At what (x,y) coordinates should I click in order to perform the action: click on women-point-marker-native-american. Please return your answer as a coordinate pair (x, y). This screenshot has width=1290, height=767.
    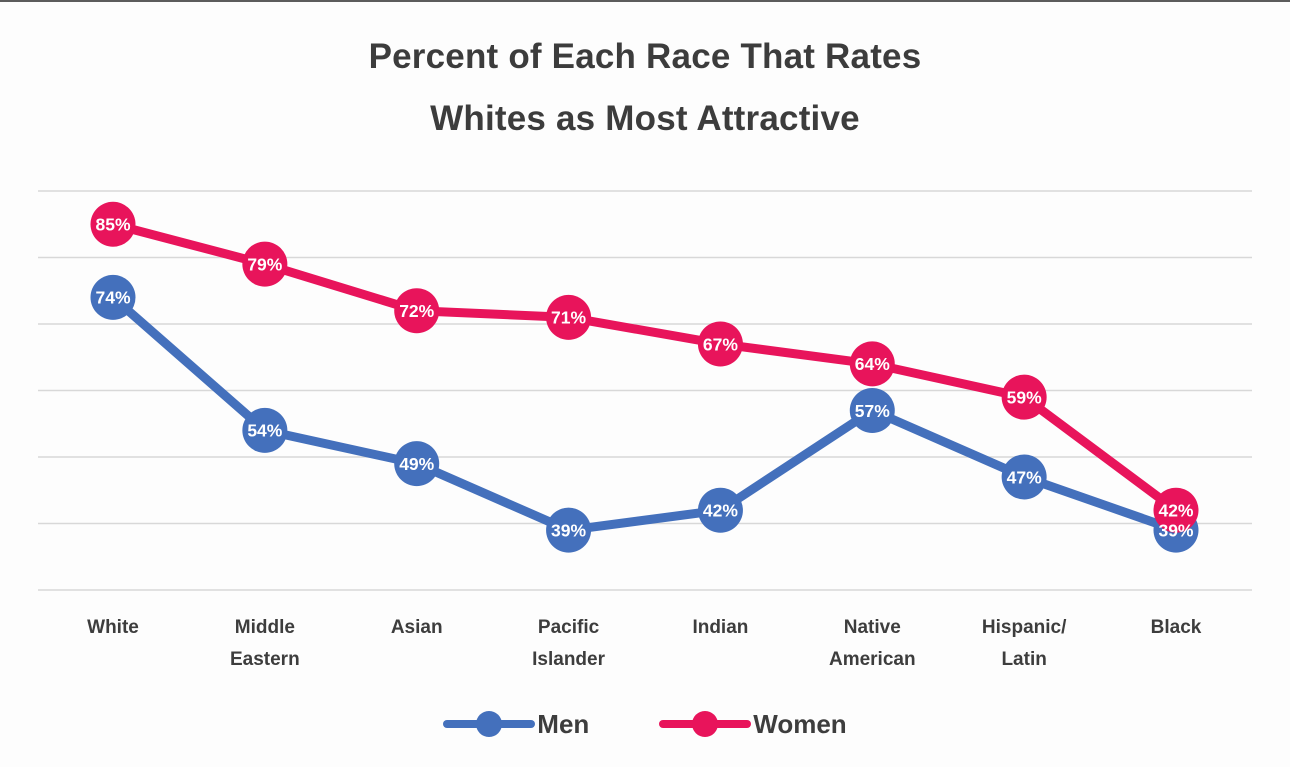
    Looking at the image, I should click on (872, 364).